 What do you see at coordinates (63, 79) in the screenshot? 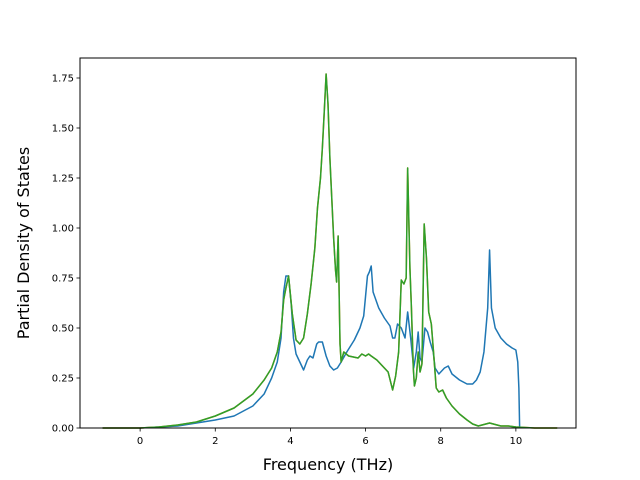
I see `y-tick-label: 1.75` at bounding box center [63, 79].